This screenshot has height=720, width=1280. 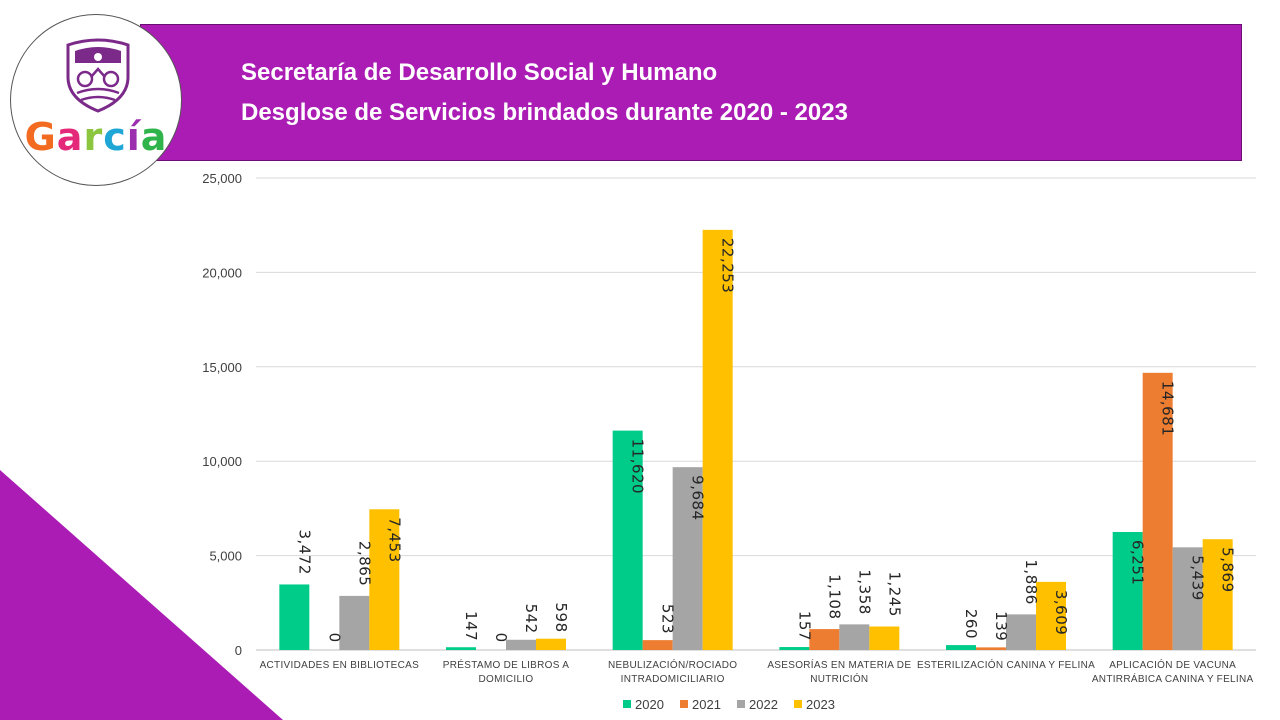 I want to click on data-label-2022: 542, so click(x=531, y=619).